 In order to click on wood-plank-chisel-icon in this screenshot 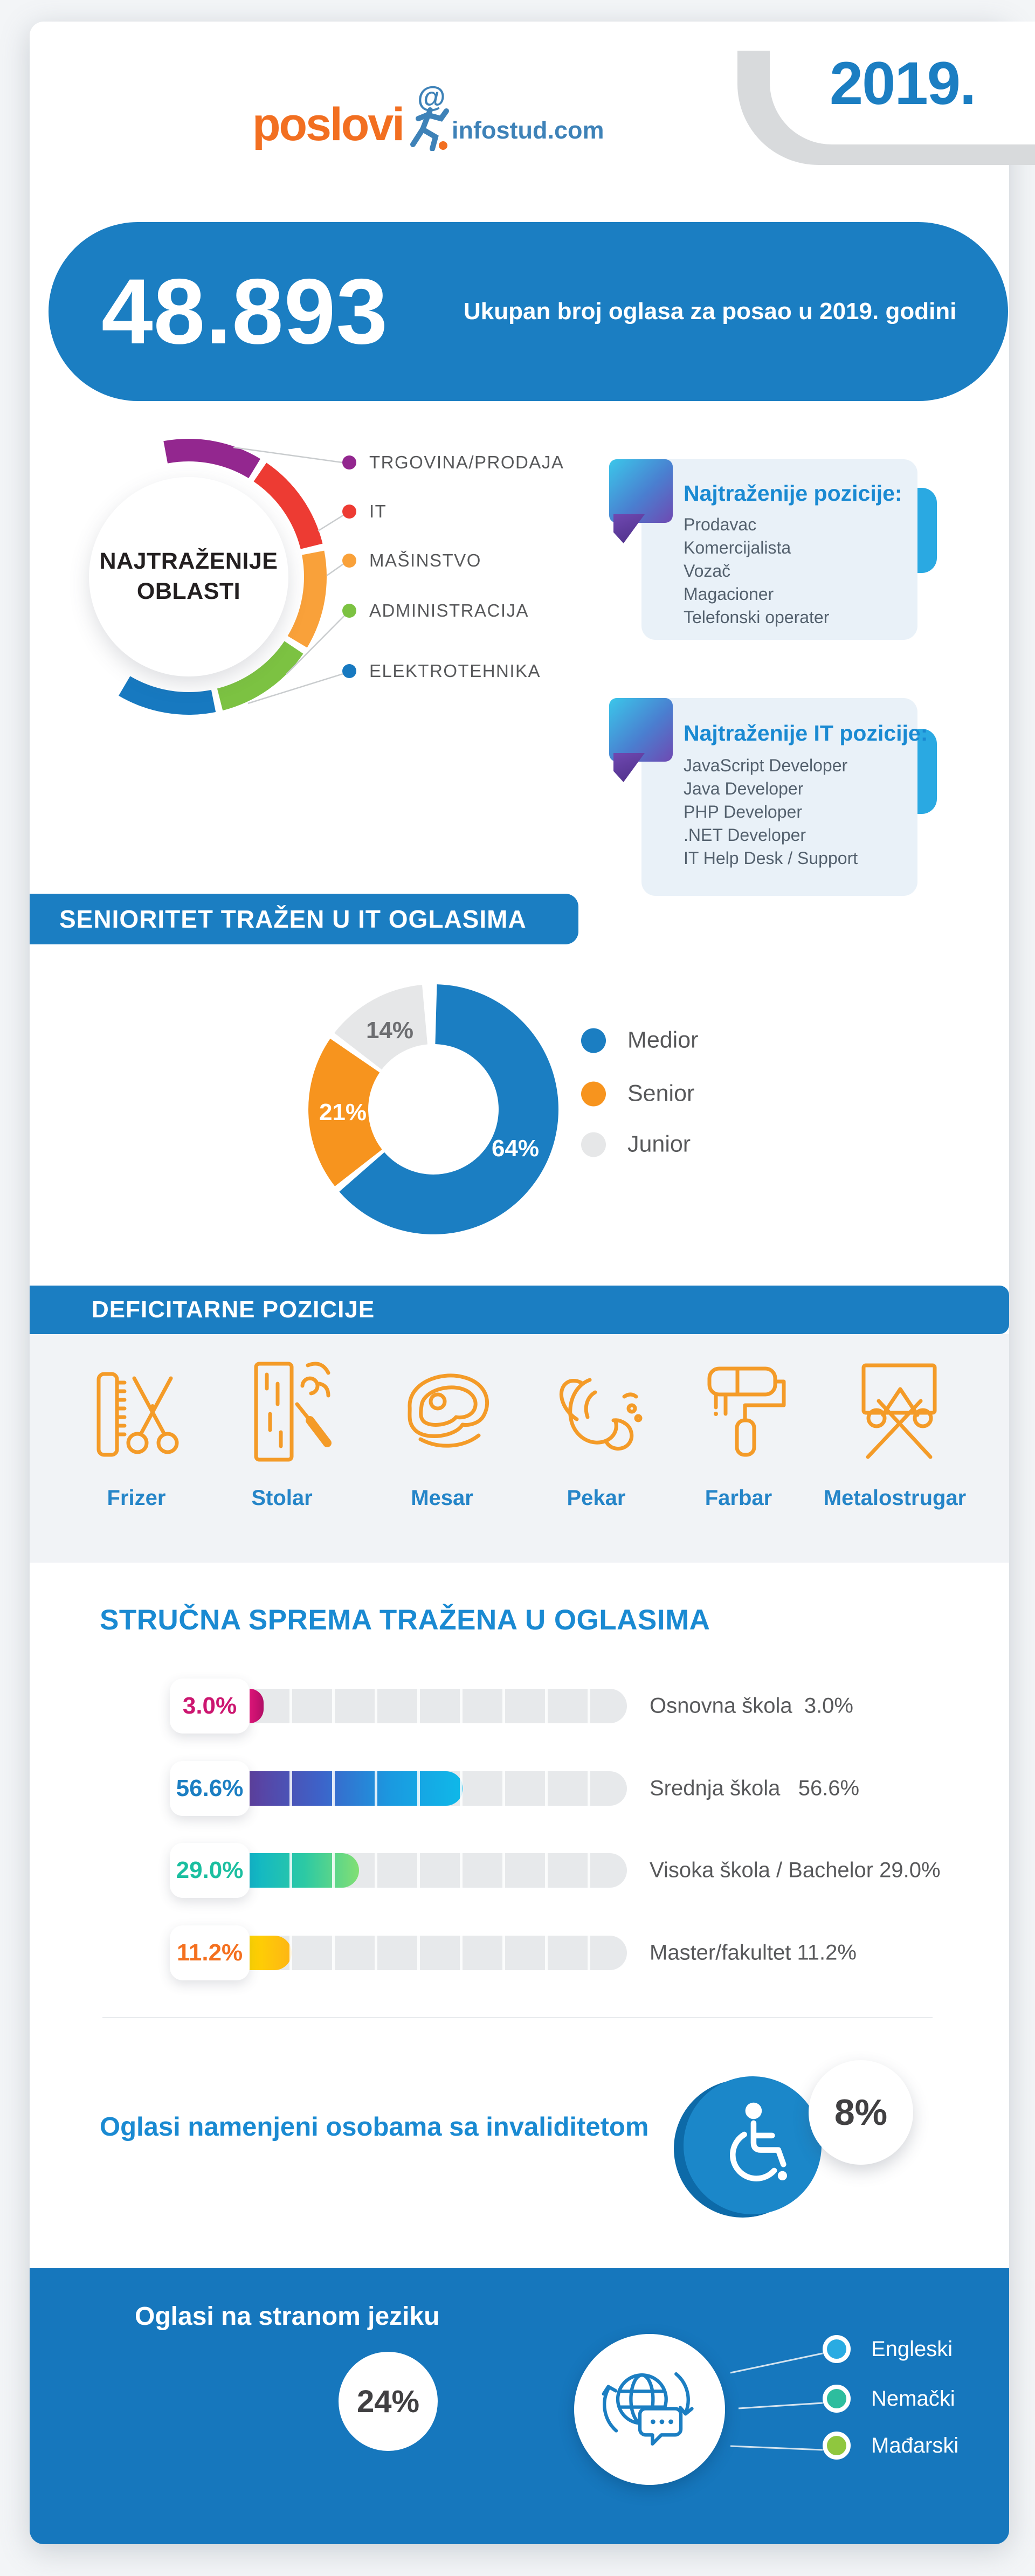, I will do `click(293, 1412)`.